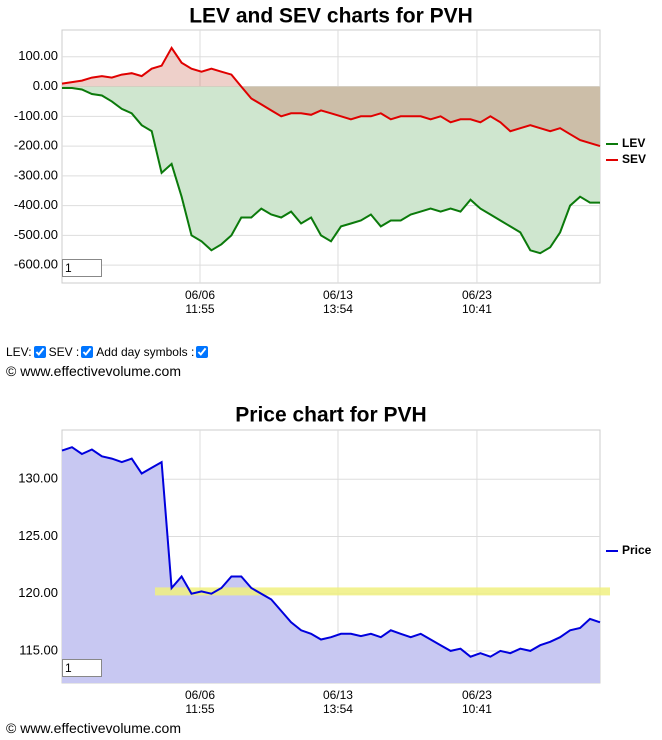  What do you see at coordinates (331, 16) in the screenshot?
I see `chart-title: LEV and SEV charts for PVH` at bounding box center [331, 16].